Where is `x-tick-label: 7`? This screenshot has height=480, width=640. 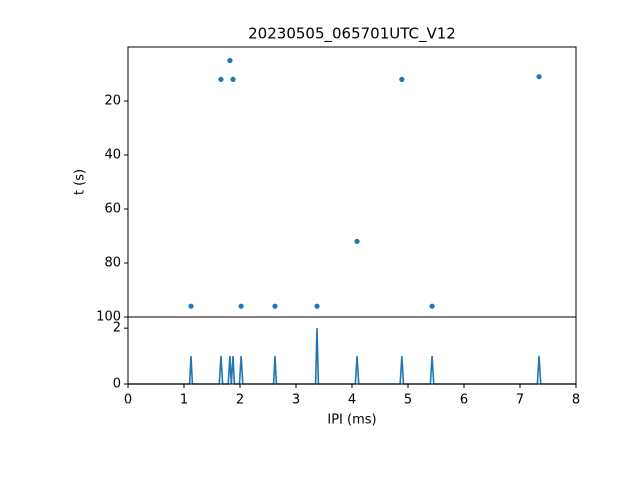 x-tick-label: 7 is located at coordinates (520, 400).